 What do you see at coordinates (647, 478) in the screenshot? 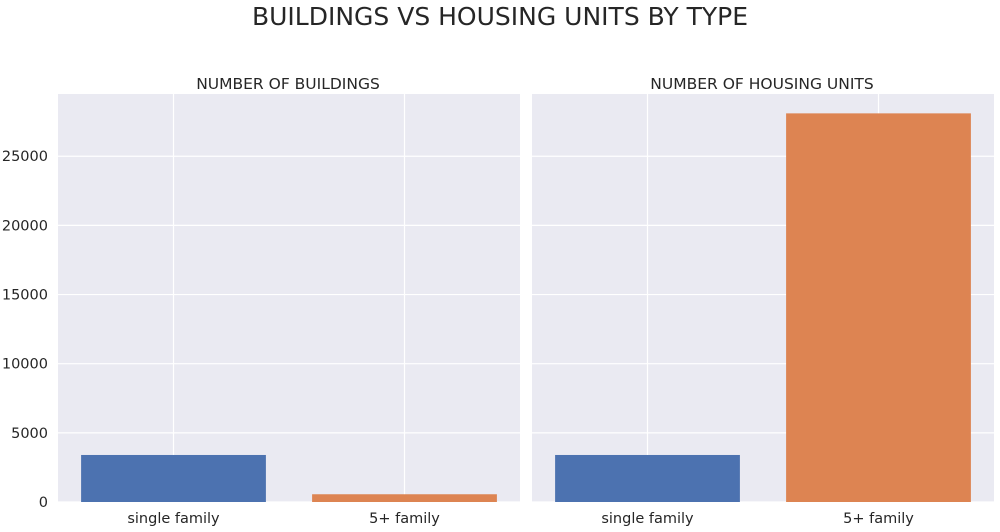
I see `bar-housing-units-single-family` at bounding box center [647, 478].